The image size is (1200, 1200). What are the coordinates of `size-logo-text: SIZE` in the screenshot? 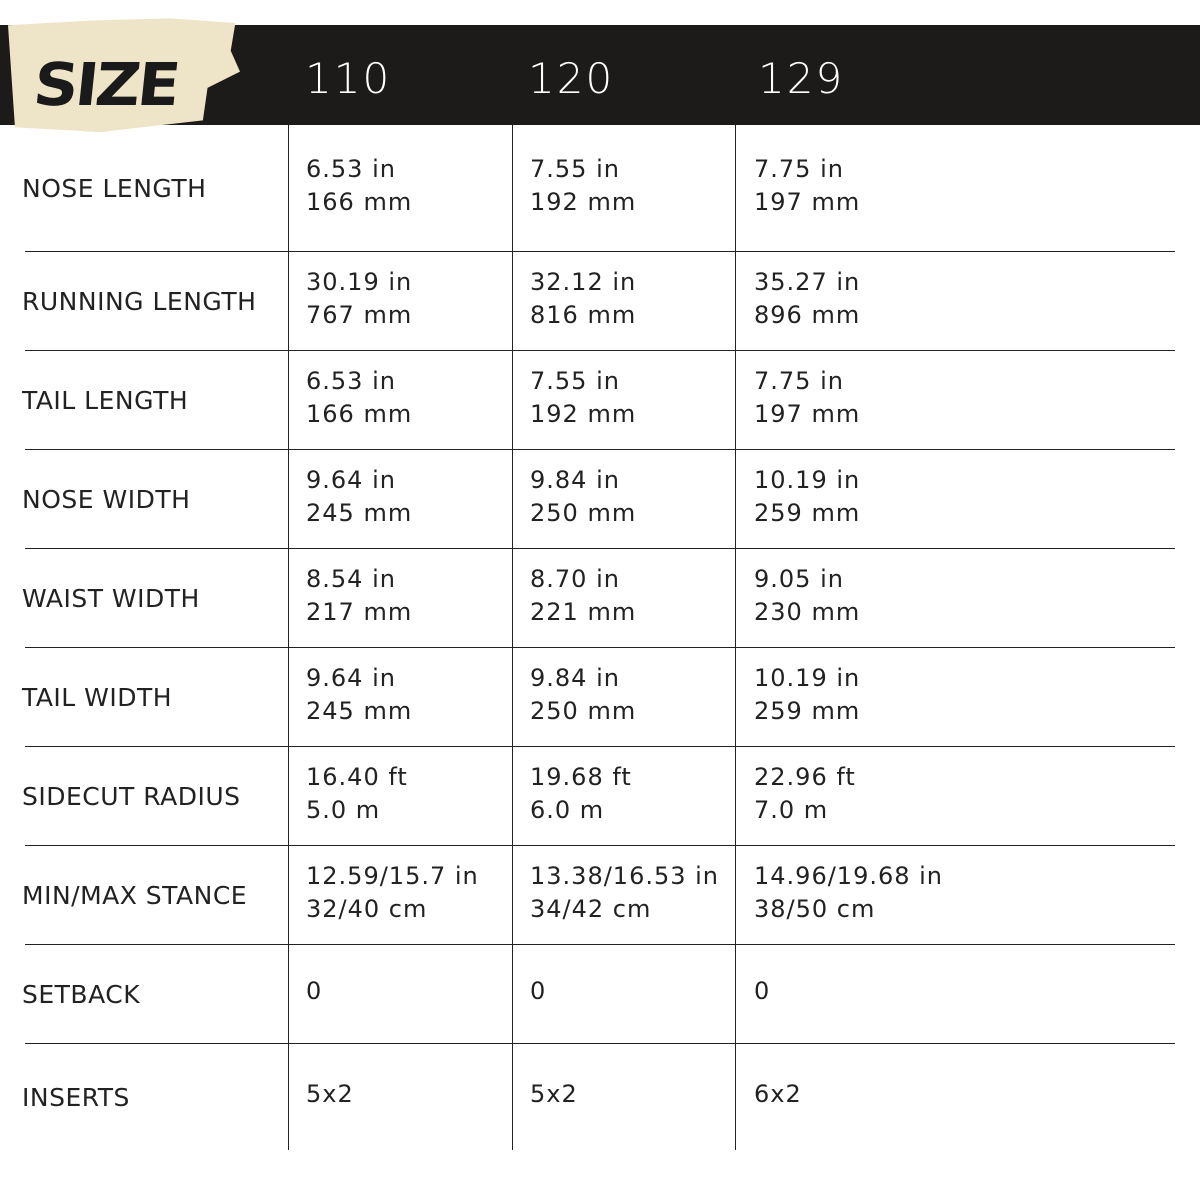 It's located at (105, 84).